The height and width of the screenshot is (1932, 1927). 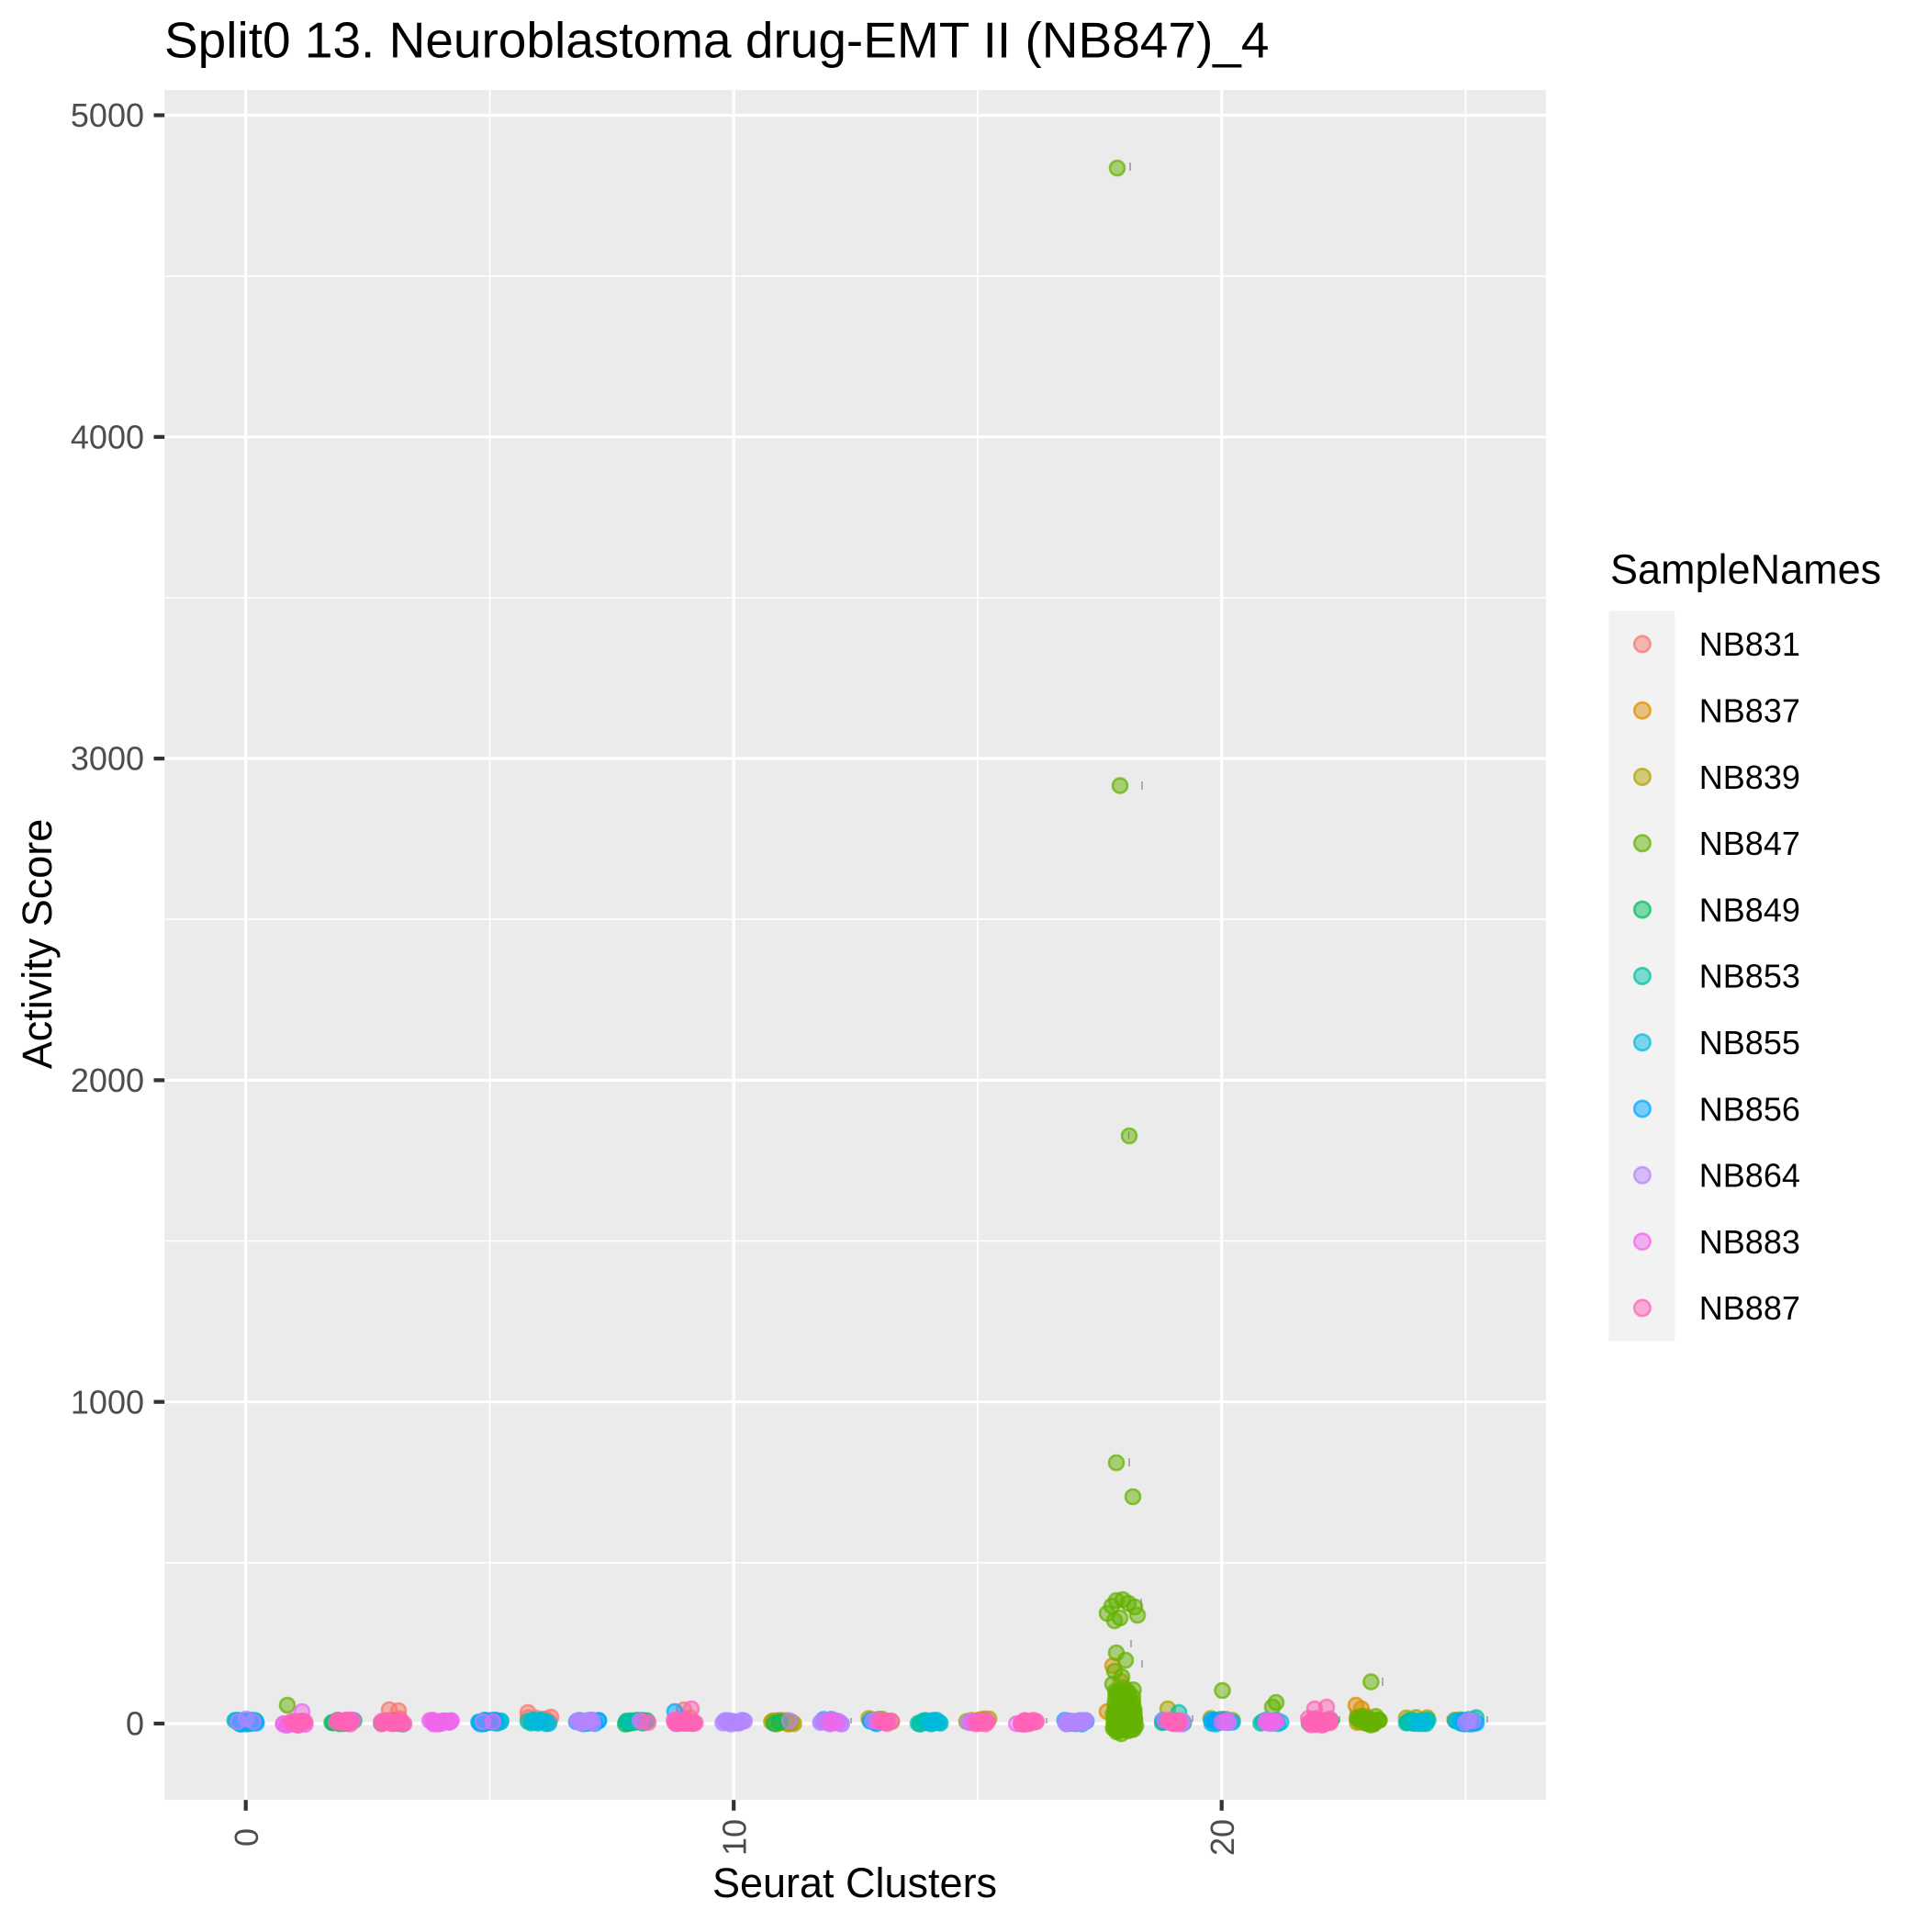 I want to click on svg-text: 10, so click(x=734, y=1837).